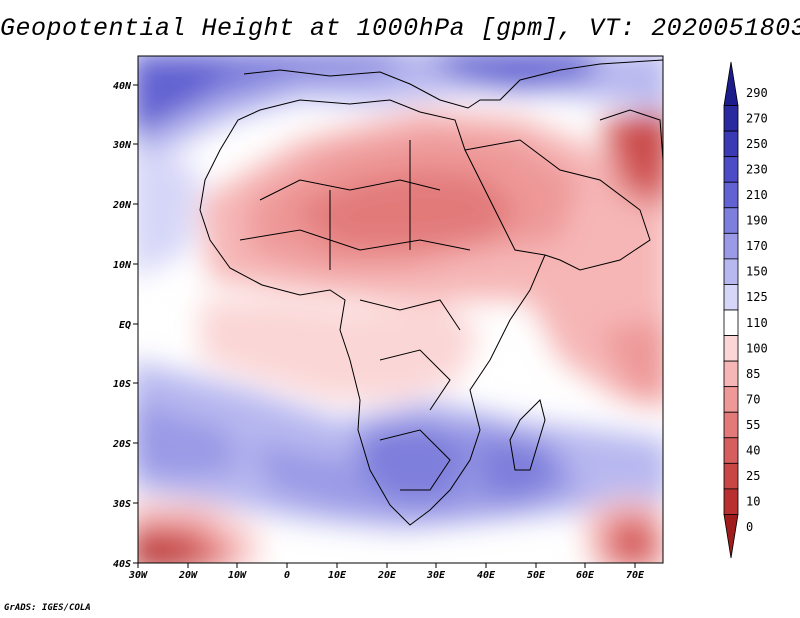  What do you see at coordinates (122, 145) in the screenshot?
I see `y-tick-label: 30N` at bounding box center [122, 145].